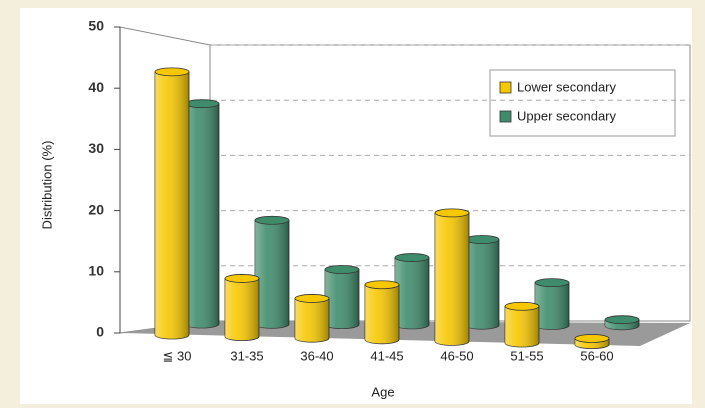 The width and height of the screenshot is (705, 408). I want to click on x-tick-label: 56-60, so click(596, 355).